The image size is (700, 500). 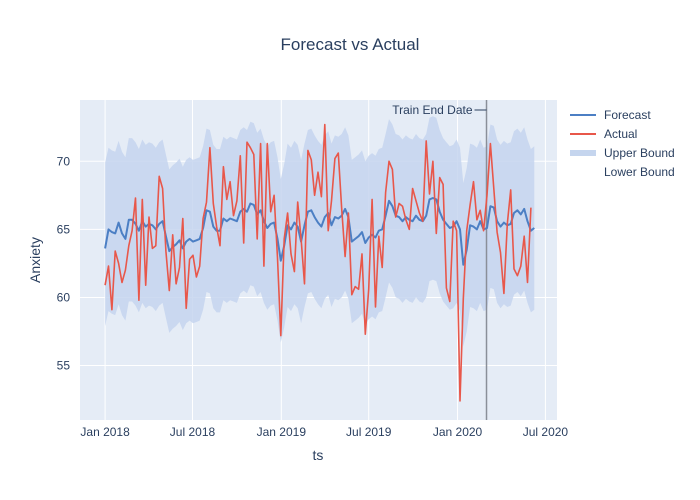 I want to click on y-tick-label: 70, so click(x=64, y=161).